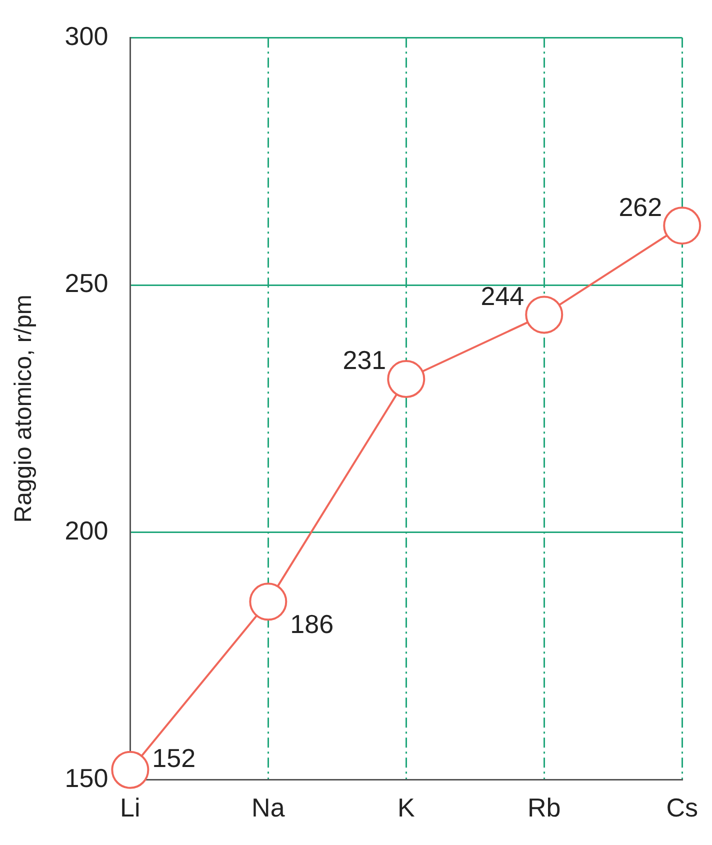  I want to click on x-tick-label: Li, so click(130, 807).